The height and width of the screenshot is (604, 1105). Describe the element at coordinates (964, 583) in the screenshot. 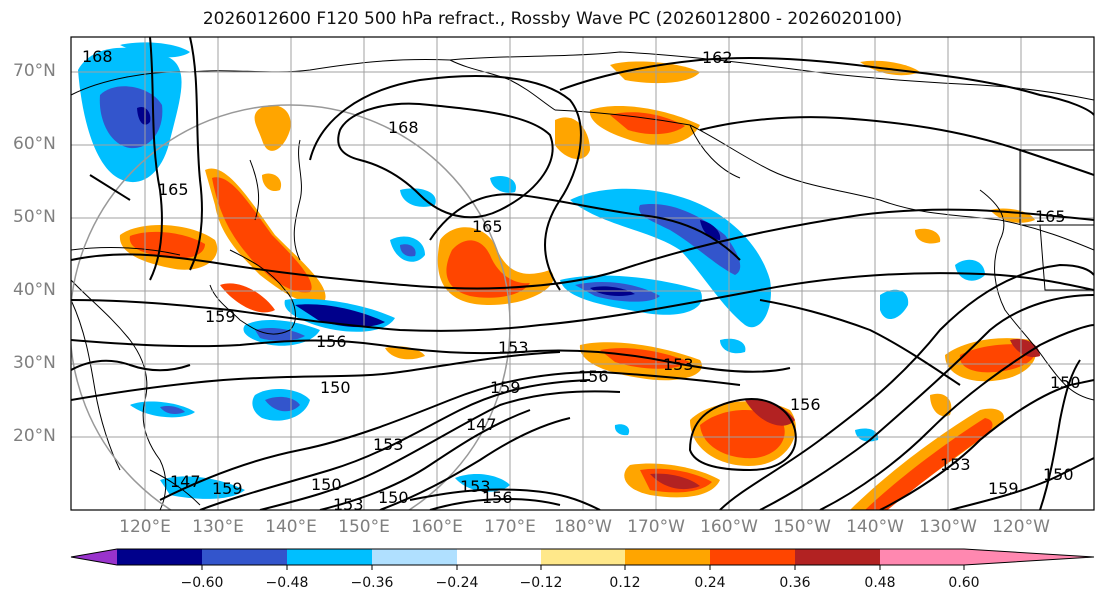

I see `colorbar-label: 0.60` at that location.